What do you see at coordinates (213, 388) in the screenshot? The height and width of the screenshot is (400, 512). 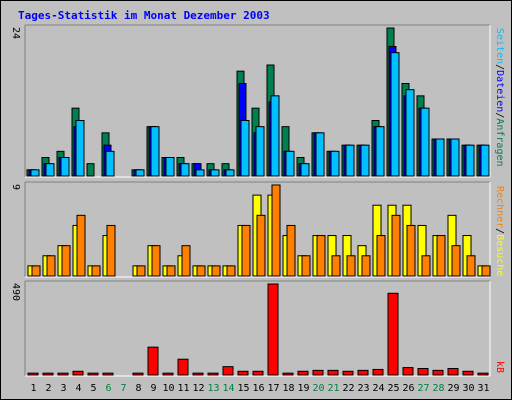 I see `x-tick-label-day-13: 13` at bounding box center [213, 388].